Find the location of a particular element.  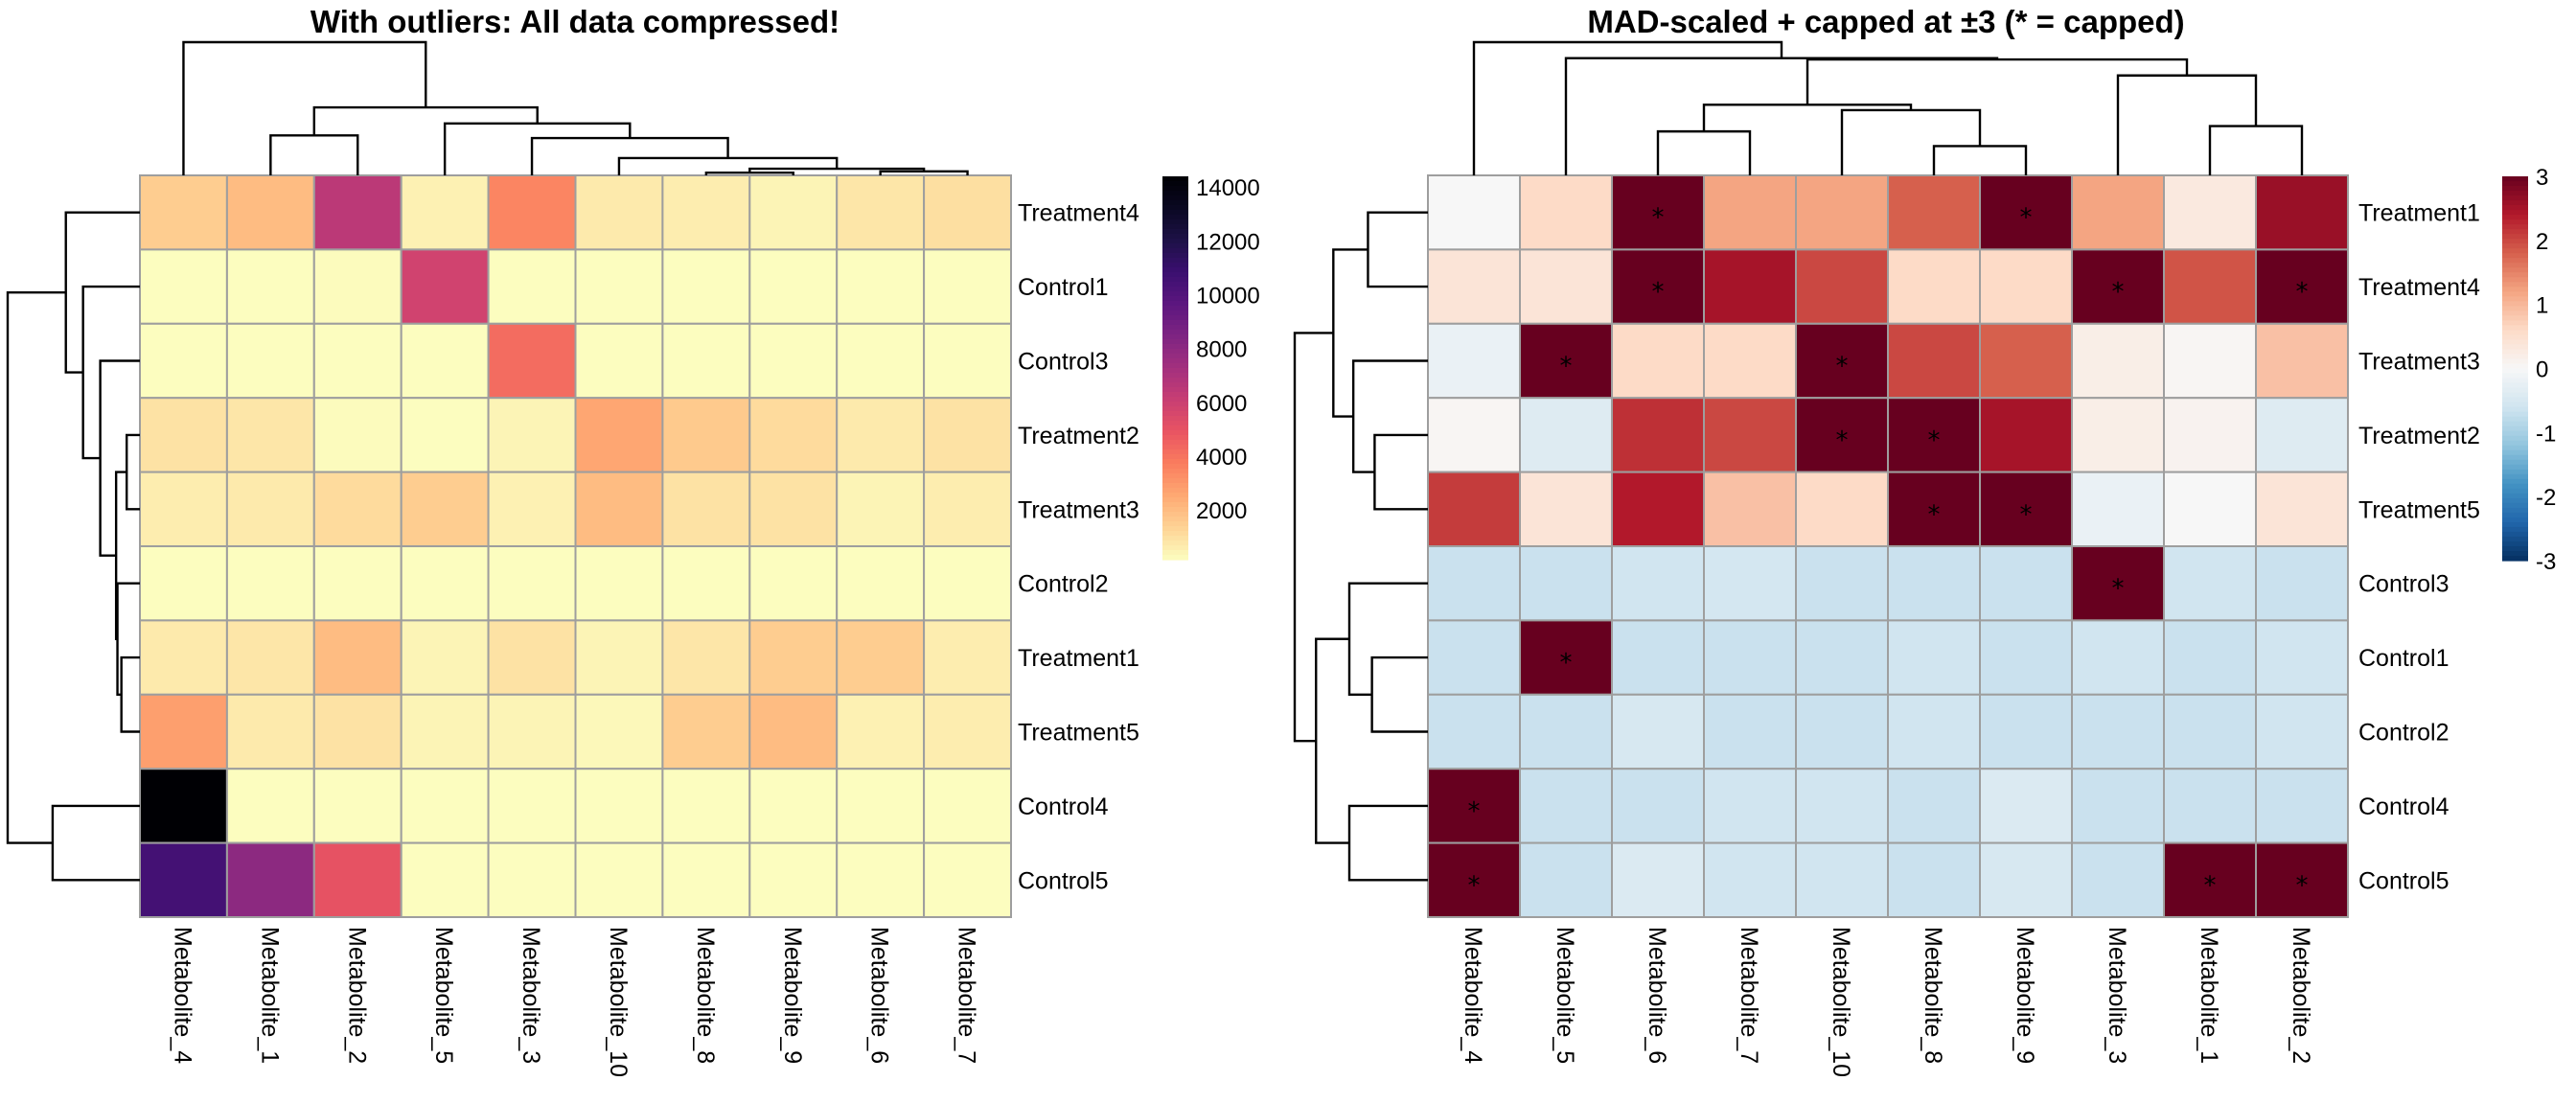

column-label: Metabolite_6 is located at coordinates (879, 996).